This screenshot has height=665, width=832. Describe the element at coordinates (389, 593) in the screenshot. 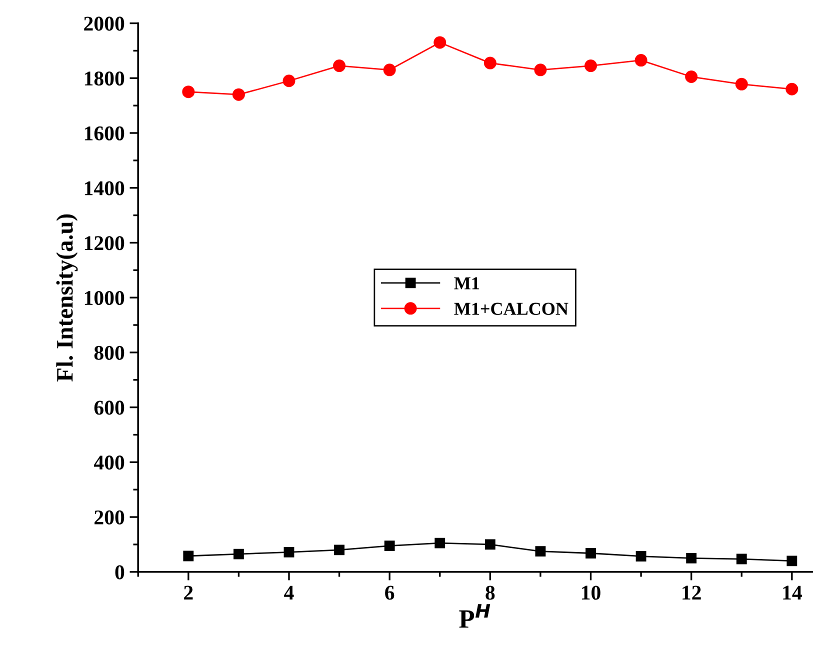

I see `x-tick-label: 6` at that location.